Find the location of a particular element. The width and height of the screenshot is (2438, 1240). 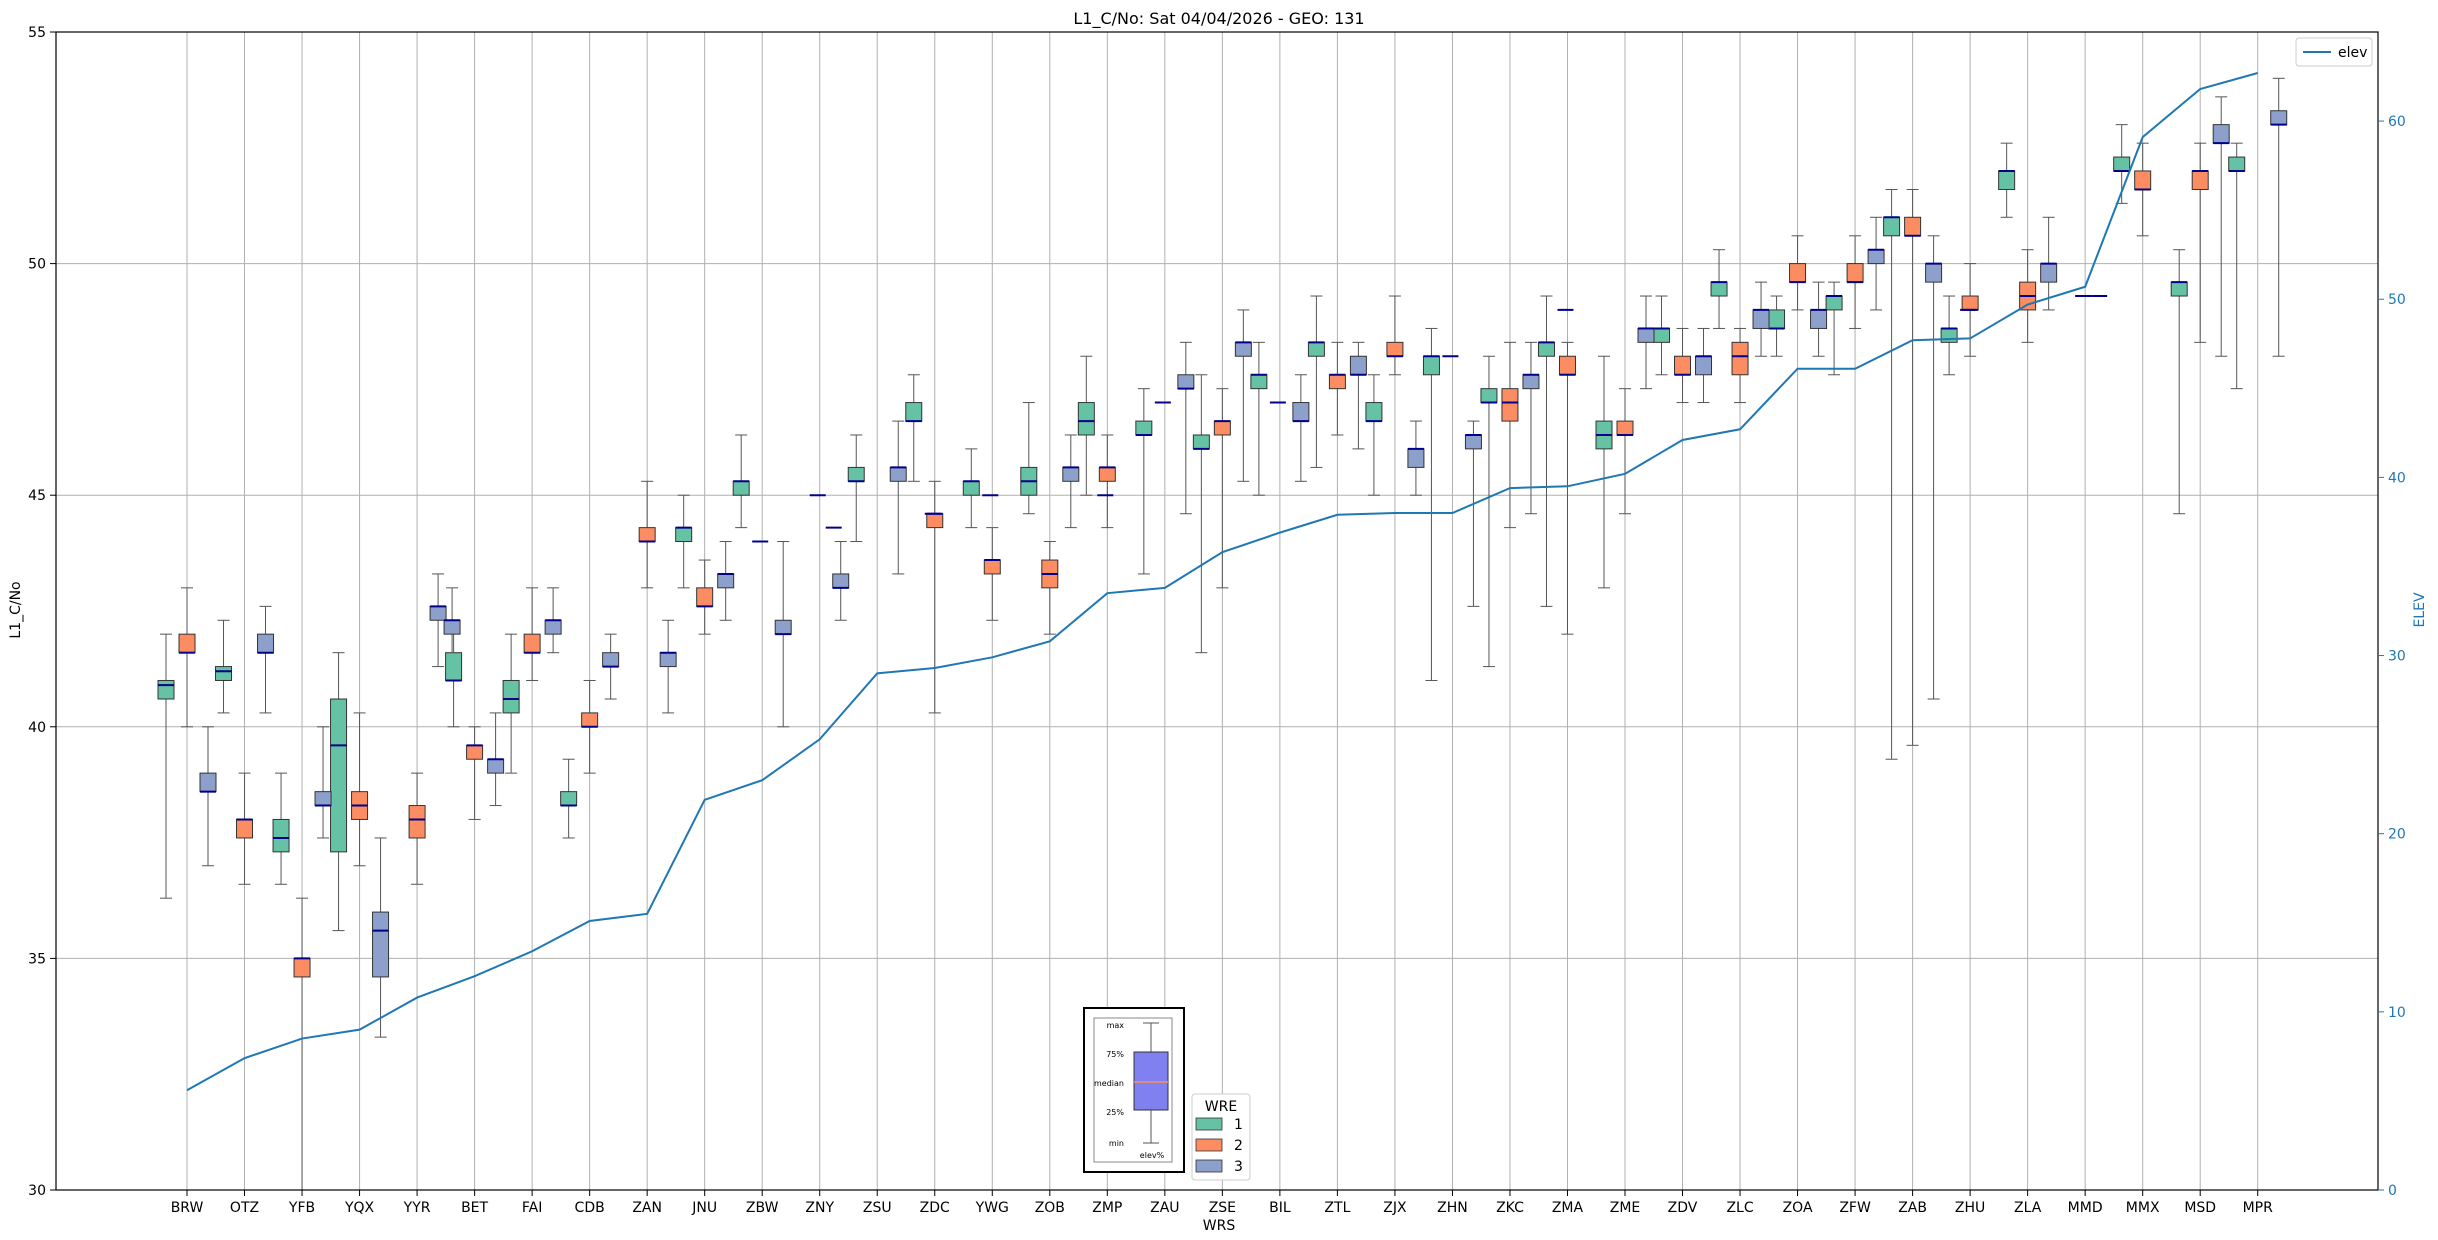

box-wre2-zkc is located at coordinates (1510, 435).